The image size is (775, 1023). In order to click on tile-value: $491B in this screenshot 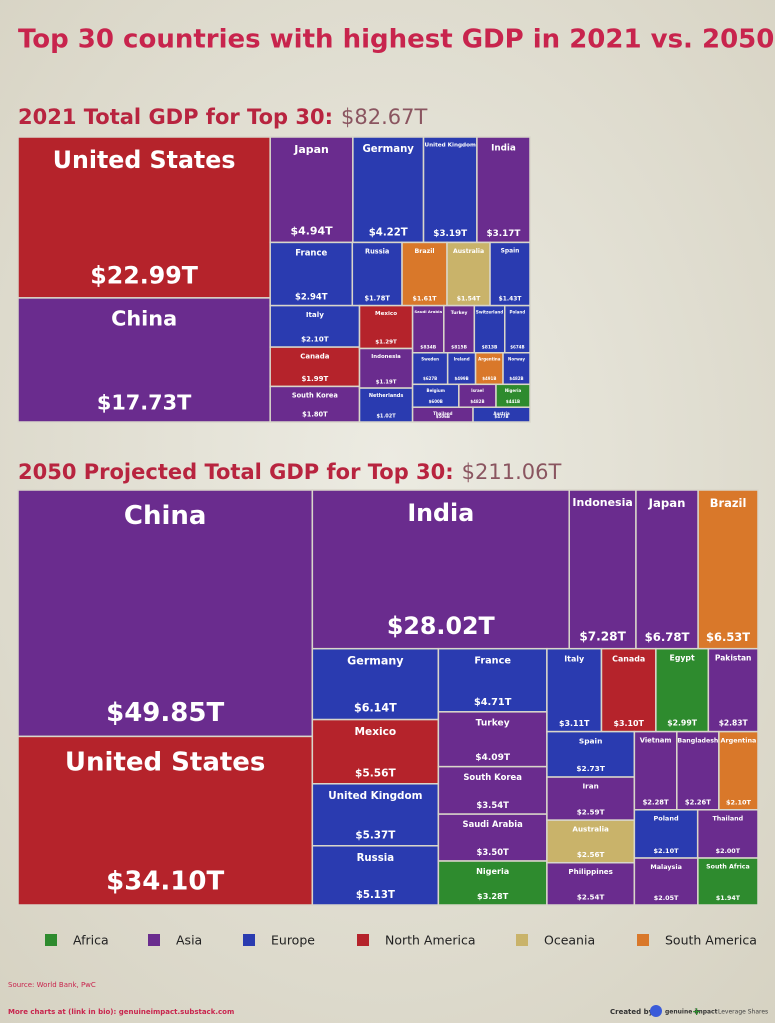, I will do `click(489, 378)`.